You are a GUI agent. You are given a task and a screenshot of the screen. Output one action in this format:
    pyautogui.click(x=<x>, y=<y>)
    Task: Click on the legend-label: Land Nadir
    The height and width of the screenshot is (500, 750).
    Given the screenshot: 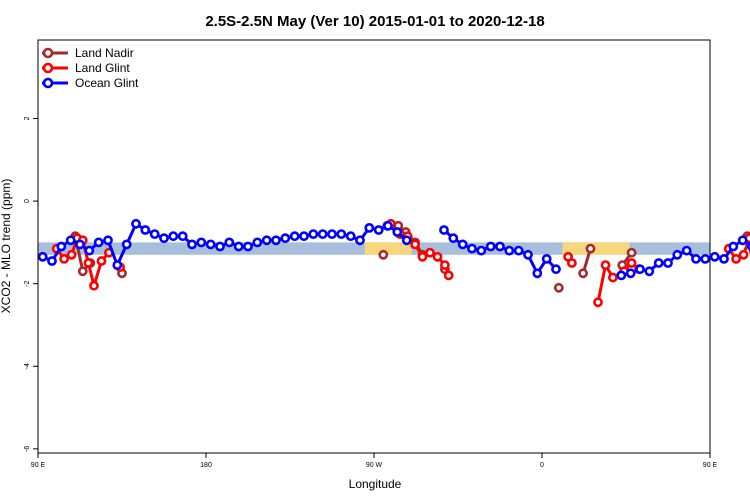 What is the action you would take?
    pyautogui.click(x=104, y=53)
    